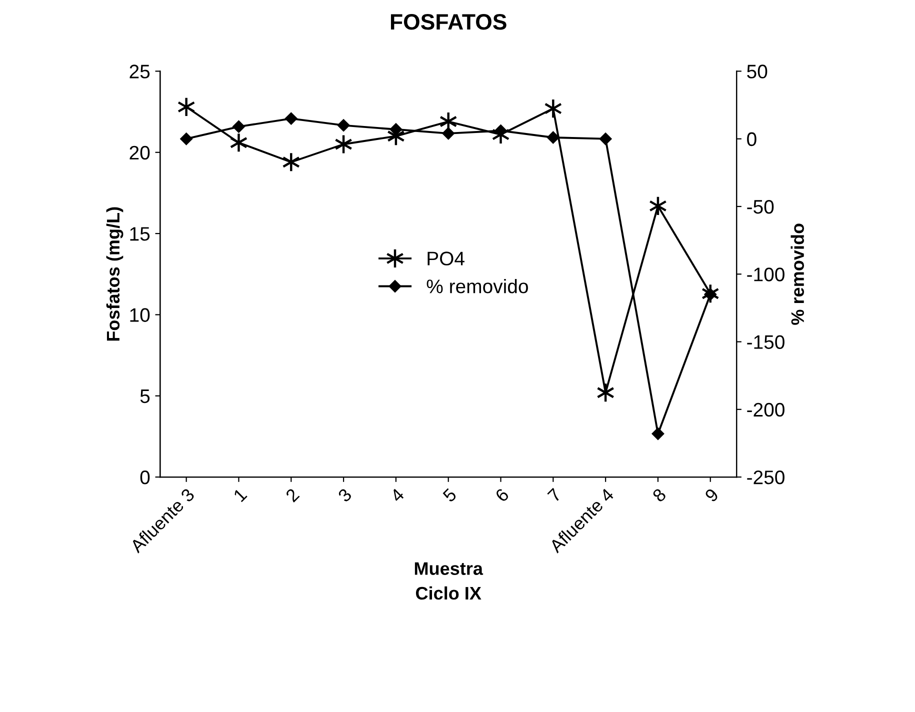 Image resolution: width=915 pixels, height=712 pixels. What do you see at coordinates (448, 22) in the screenshot?
I see `chart-title: FOSFATOS` at bounding box center [448, 22].